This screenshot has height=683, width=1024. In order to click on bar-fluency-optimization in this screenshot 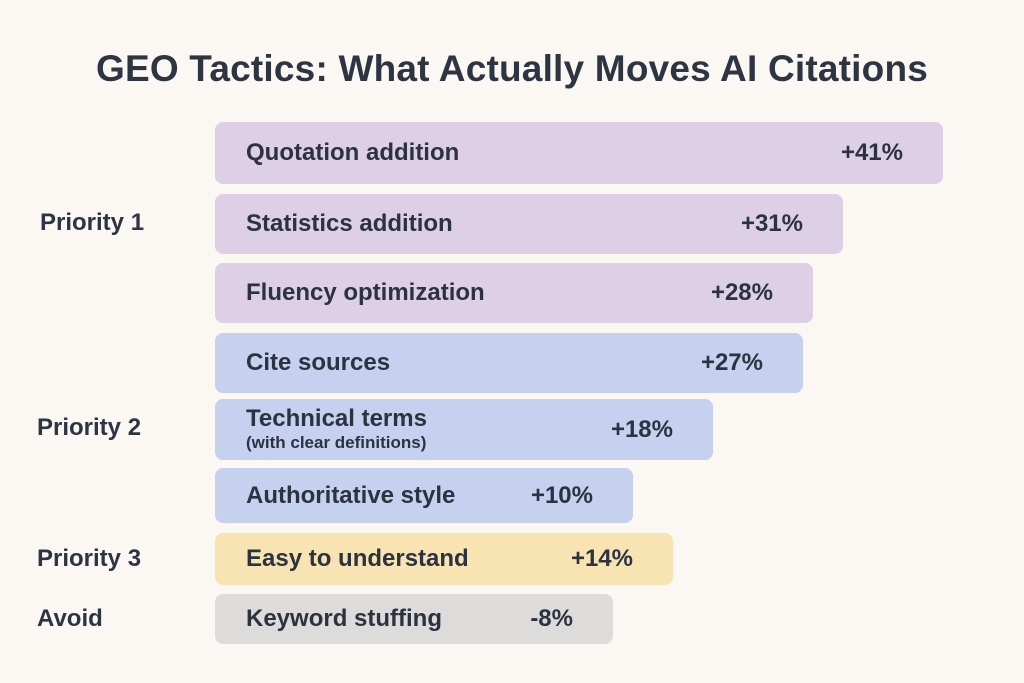, I will do `click(514, 293)`.